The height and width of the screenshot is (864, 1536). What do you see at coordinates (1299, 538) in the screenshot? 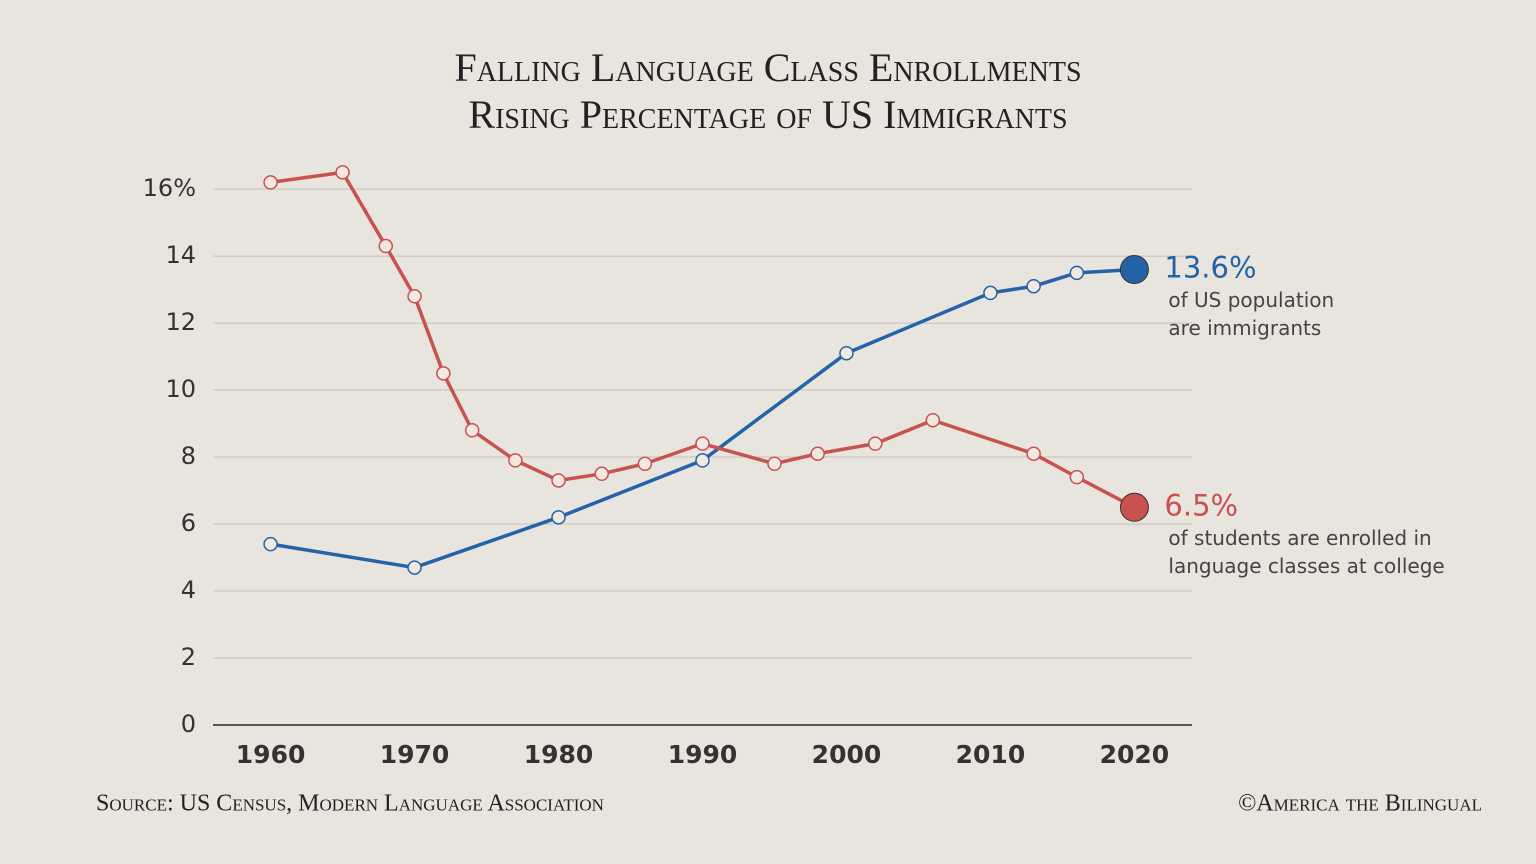
I see `annotation: of students are enrolled in` at bounding box center [1299, 538].